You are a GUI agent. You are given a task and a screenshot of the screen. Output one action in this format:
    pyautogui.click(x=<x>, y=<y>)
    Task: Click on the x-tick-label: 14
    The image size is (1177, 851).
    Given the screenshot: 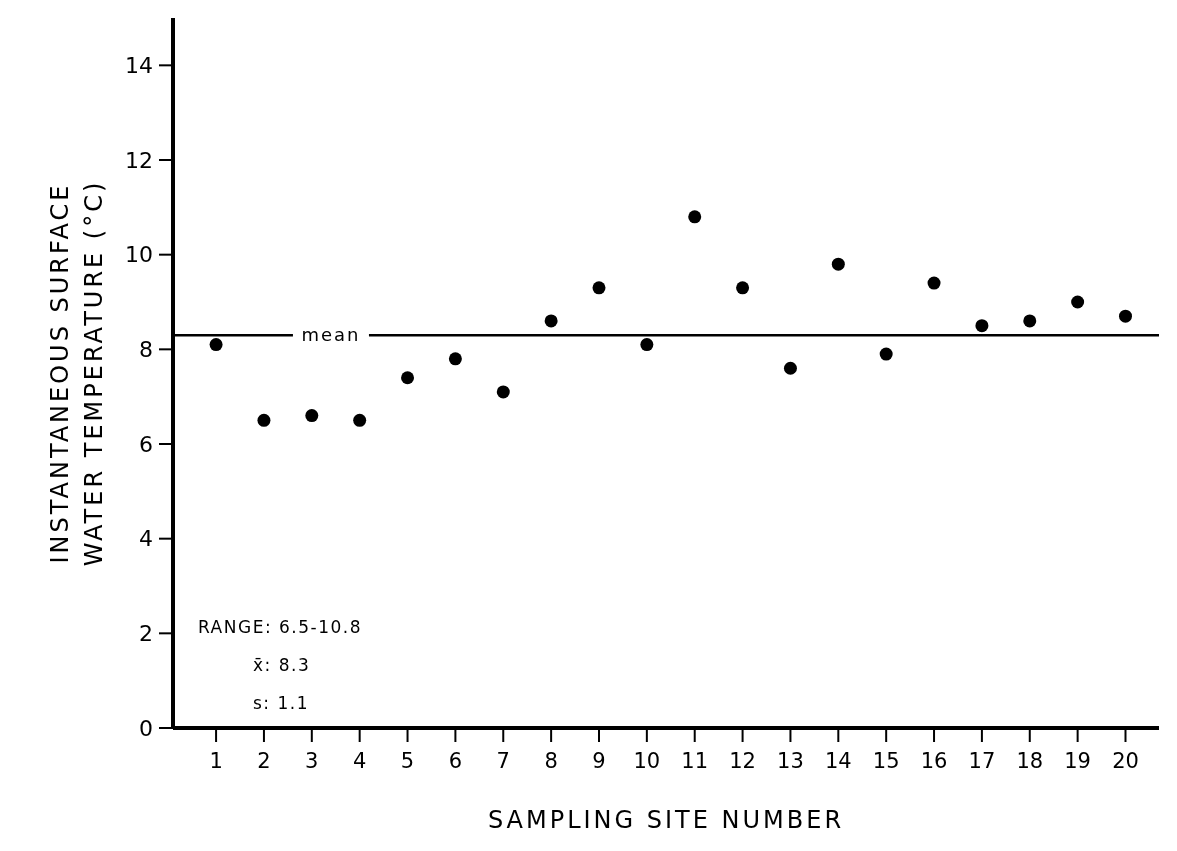 What is the action you would take?
    pyautogui.click(x=838, y=761)
    